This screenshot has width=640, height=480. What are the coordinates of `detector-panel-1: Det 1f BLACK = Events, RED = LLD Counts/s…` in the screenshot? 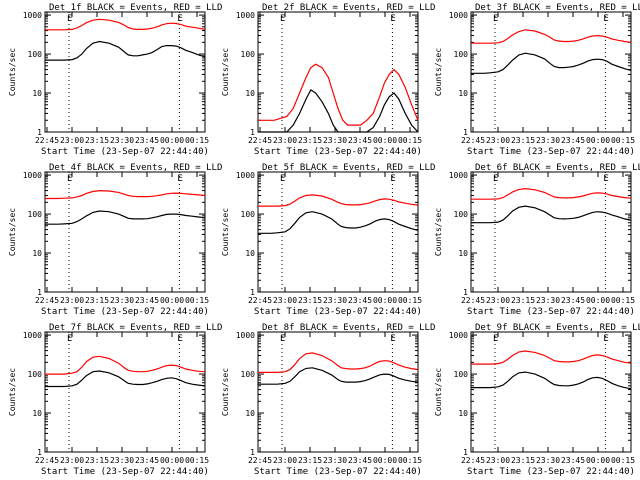 It's located at (115, 80).